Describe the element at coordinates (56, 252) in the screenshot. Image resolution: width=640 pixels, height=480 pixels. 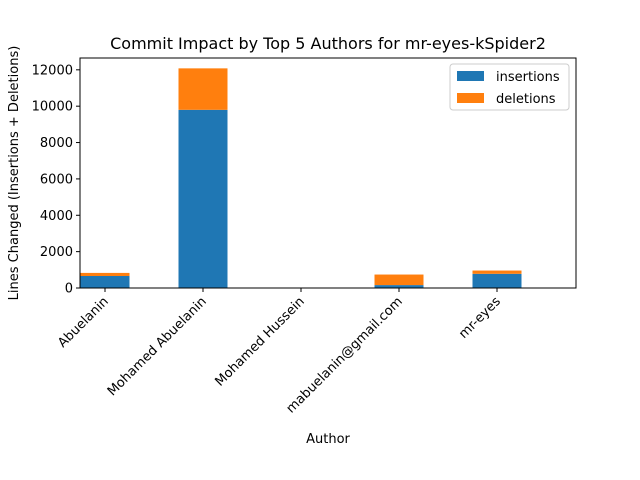
I see `y-tick-label-1: 2000` at that location.